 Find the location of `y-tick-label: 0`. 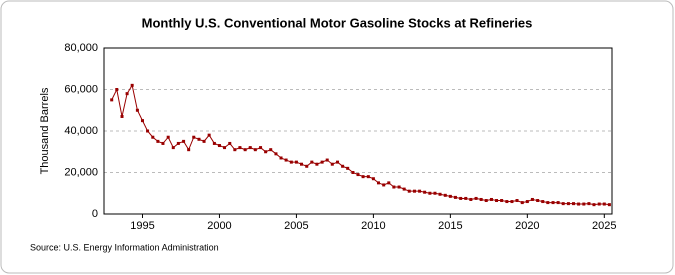

y-tick-label: 0 is located at coordinates (95, 214).